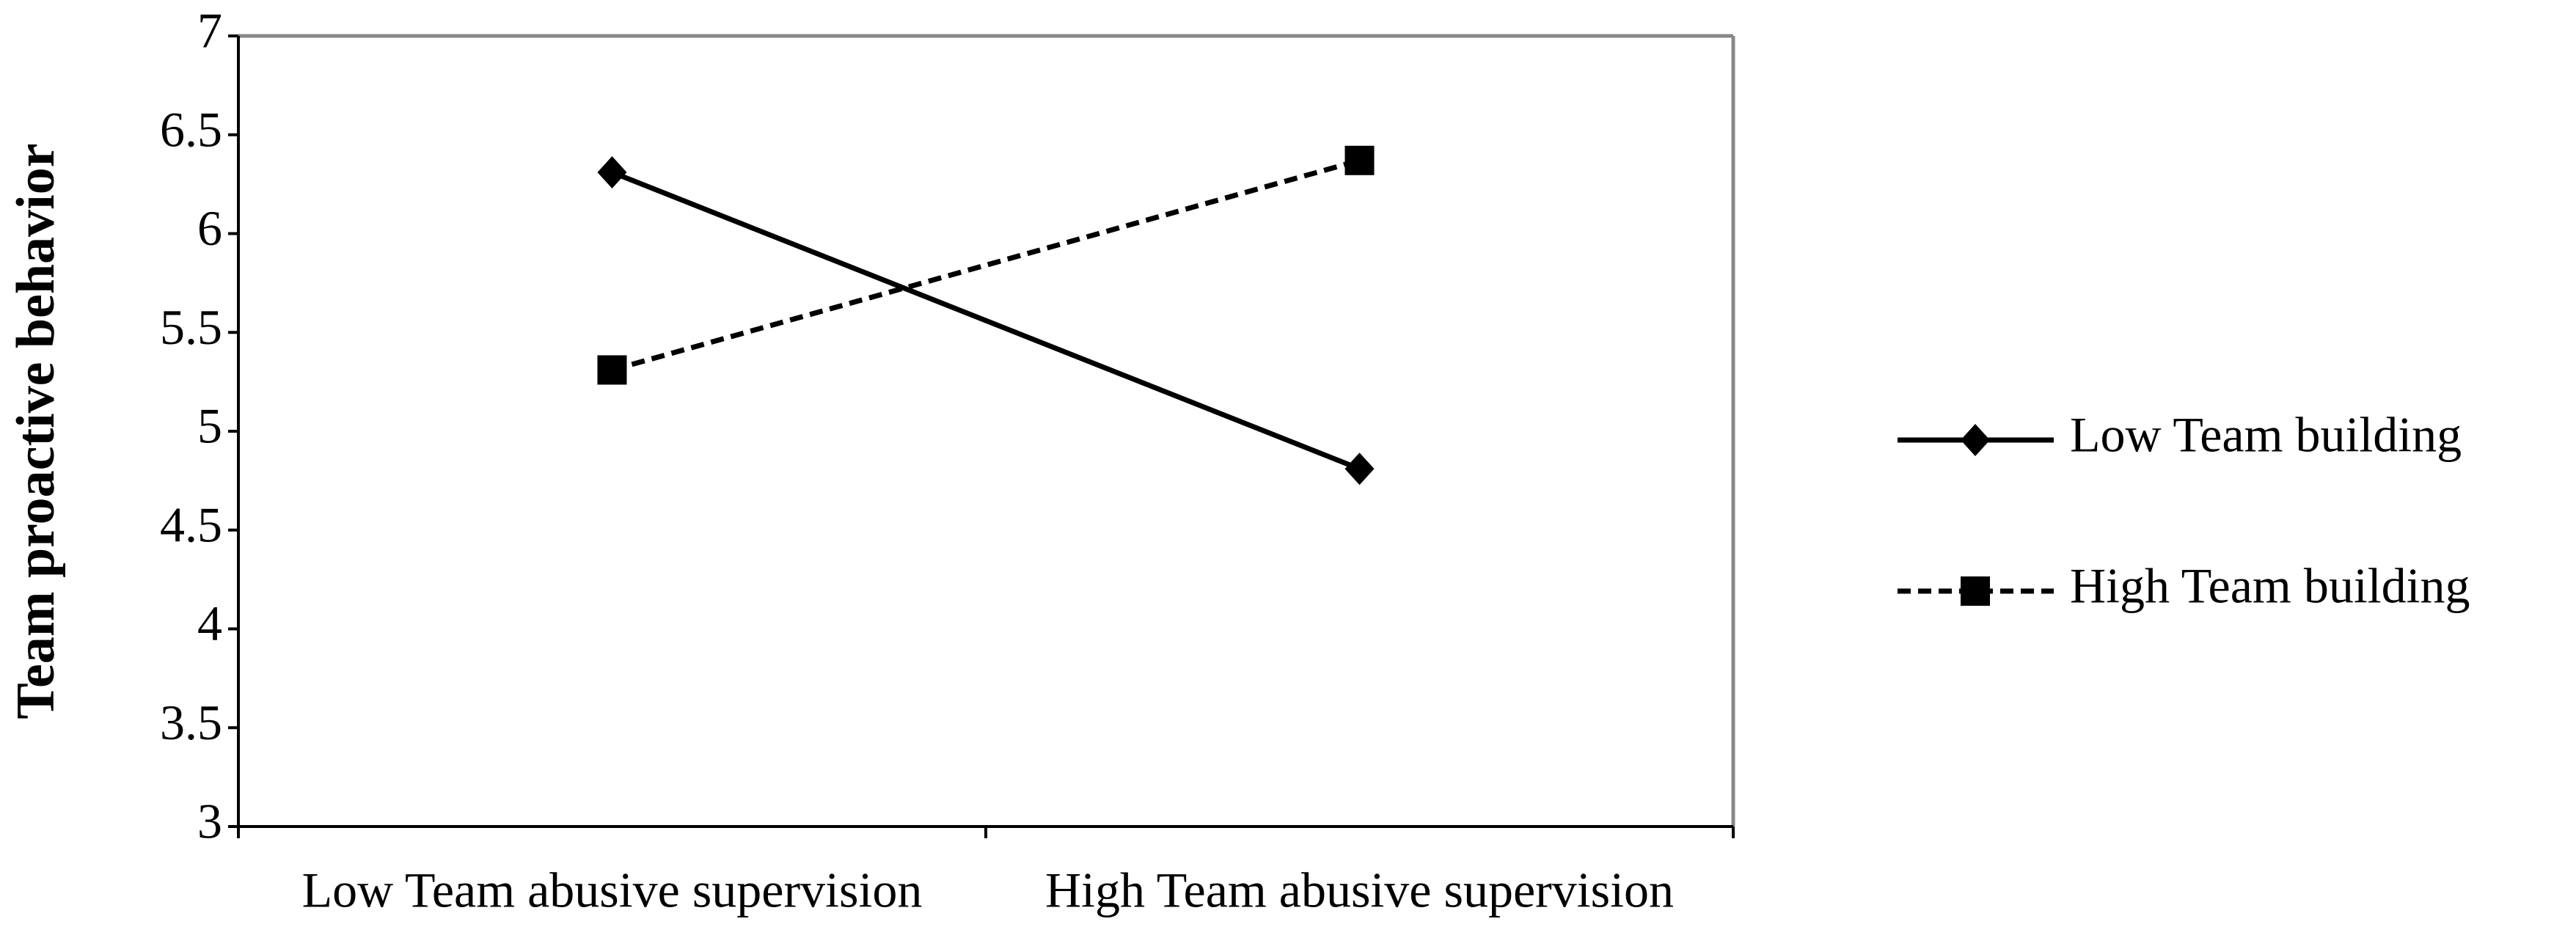 The height and width of the screenshot is (938, 2576). I want to click on y-axis-title: Team proactive behavior, so click(36, 431).